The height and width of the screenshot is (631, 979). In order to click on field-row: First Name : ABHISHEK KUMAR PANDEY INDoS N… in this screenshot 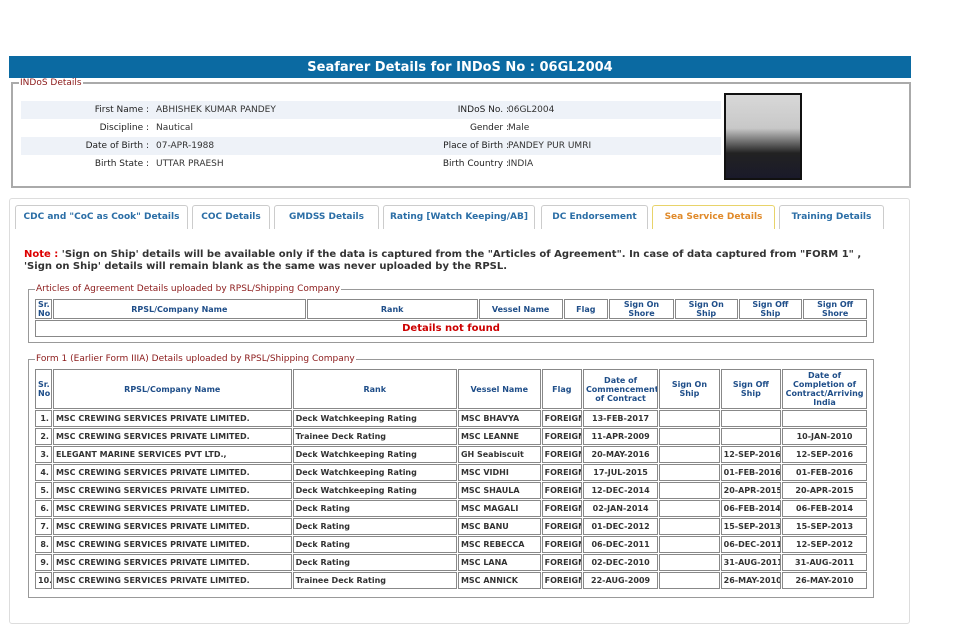, I will do `click(371, 110)`.